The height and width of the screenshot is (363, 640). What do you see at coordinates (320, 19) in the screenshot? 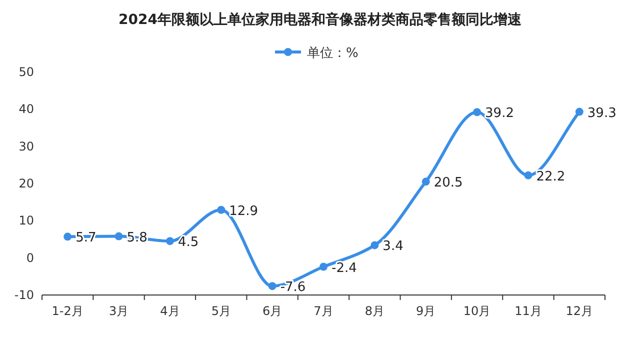
I see `chart-title: 2024年限额以上单位家用电器和音像器材类商品零售额同比增速` at bounding box center [320, 19].